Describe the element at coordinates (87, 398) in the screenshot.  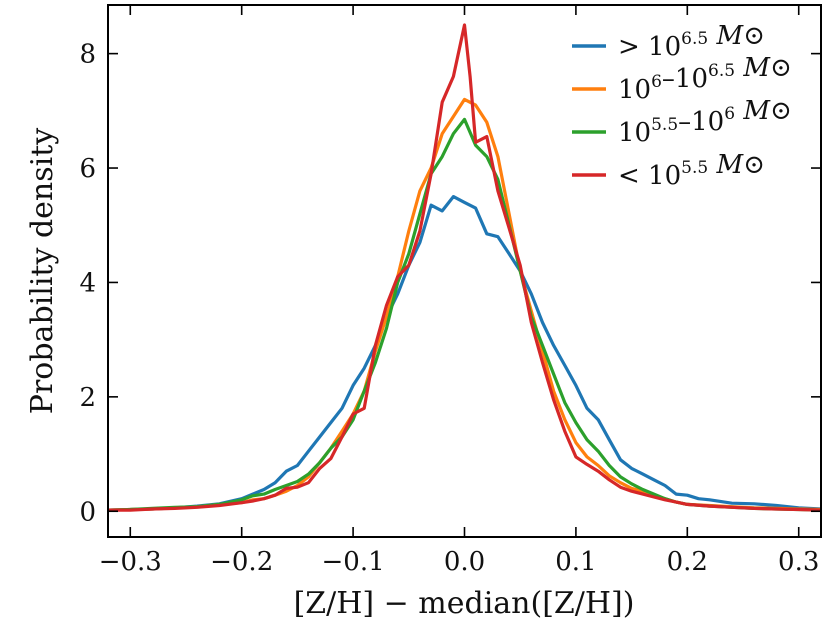
I see `y-tick-label: 2` at that location.